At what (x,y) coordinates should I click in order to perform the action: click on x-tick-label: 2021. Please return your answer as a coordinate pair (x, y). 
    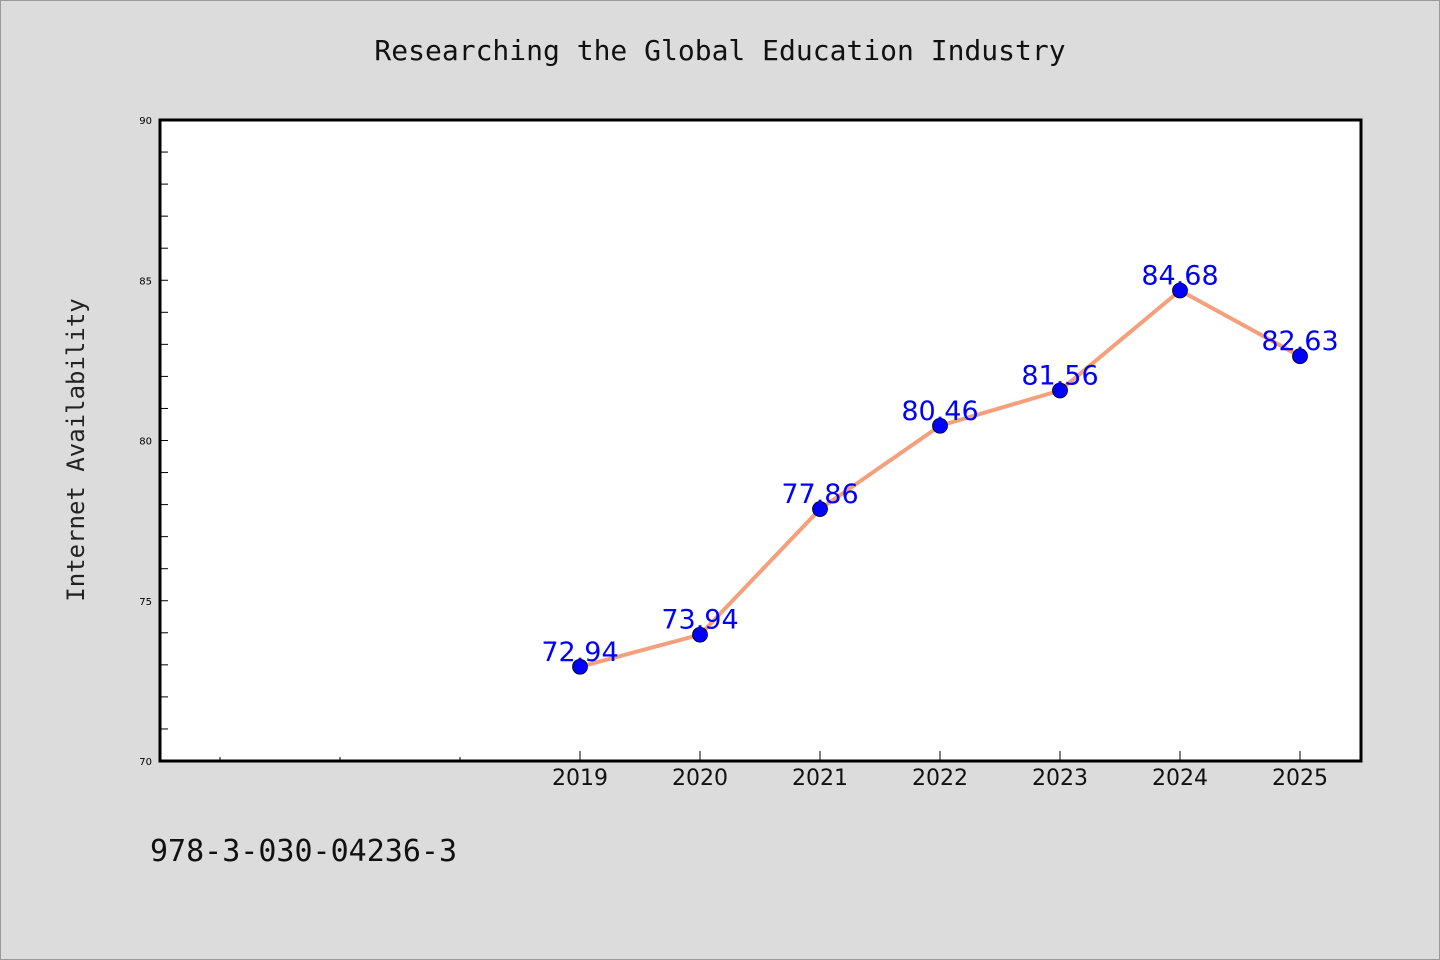
    Looking at the image, I should click on (820, 778).